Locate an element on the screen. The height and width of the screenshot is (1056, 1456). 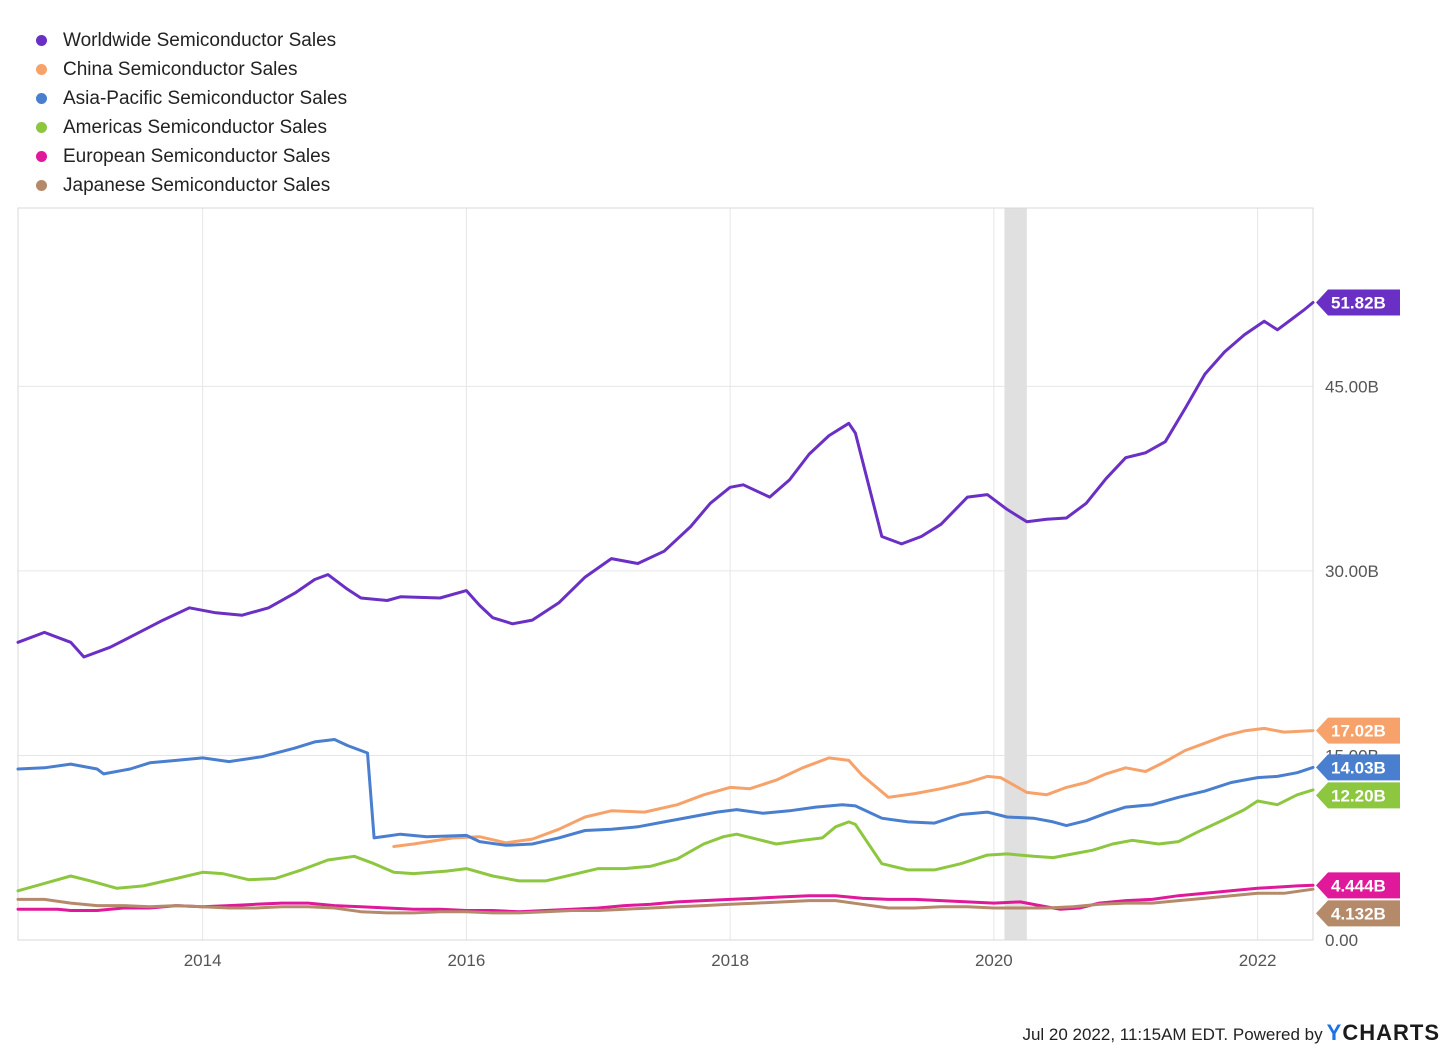
x-tick-label: 2014 is located at coordinates (203, 960).